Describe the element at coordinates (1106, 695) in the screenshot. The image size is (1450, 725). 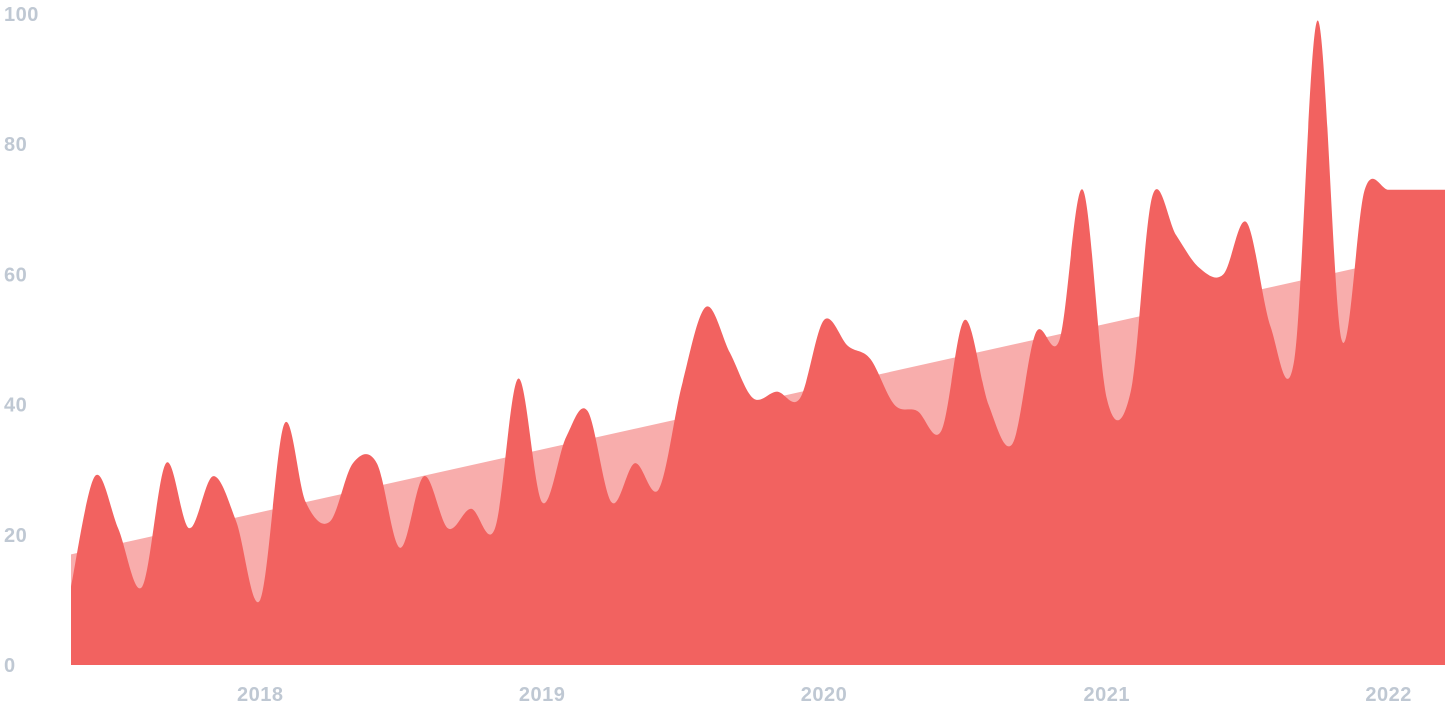
I see `x-tick-label: 2021` at that location.